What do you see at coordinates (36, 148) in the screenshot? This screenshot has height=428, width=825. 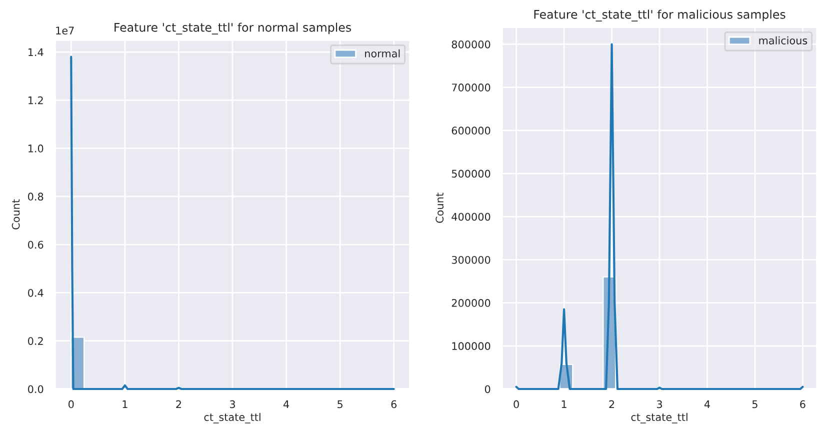 I see `y-tick-label: 1.0` at bounding box center [36, 148].